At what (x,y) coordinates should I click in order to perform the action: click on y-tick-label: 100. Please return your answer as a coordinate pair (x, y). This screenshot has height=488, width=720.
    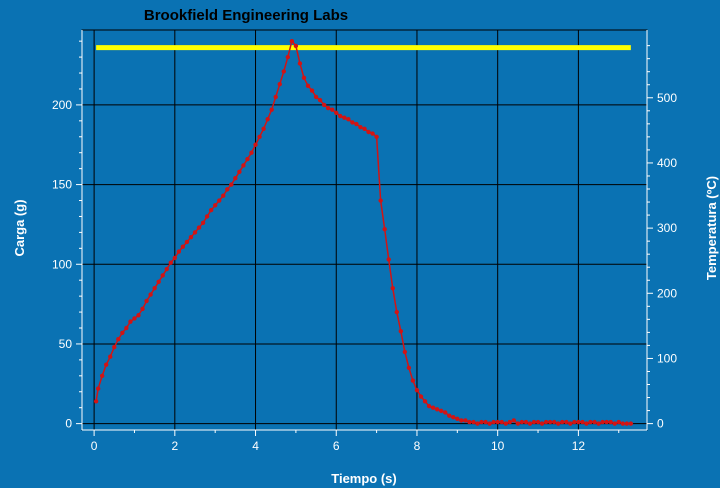
    Looking at the image, I should click on (62, 264).